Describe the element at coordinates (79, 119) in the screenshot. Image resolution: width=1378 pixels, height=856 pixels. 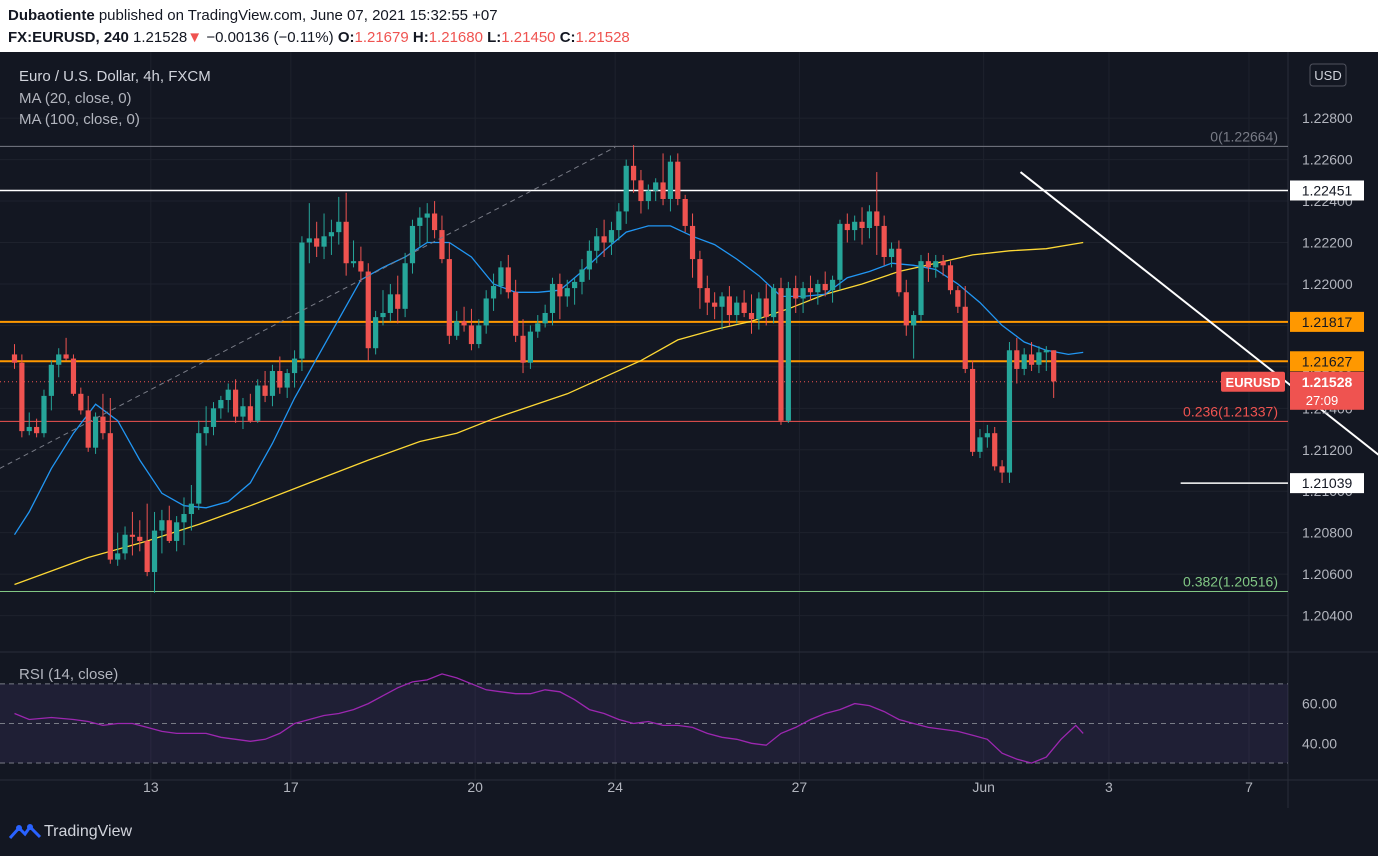
I see `legend-ma100: MA (100, close, 0)` at that location.